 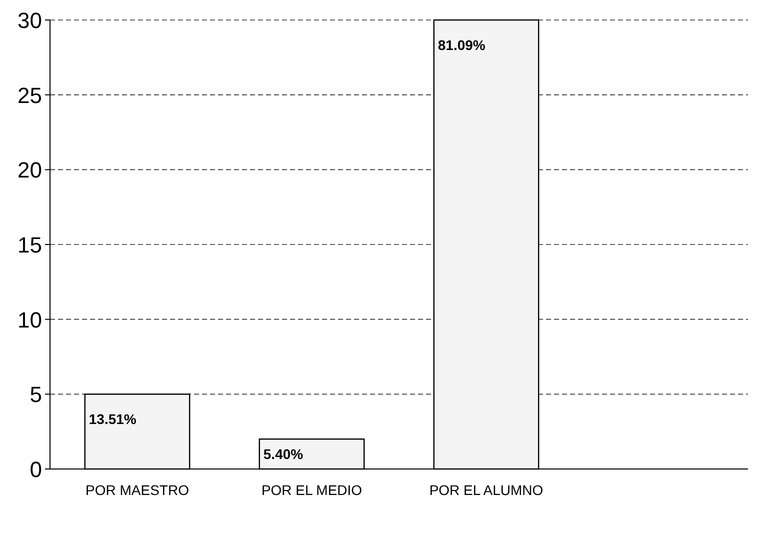 I want to click on x-tick-label: POR EL MEDIO, so click(x=311, y=490).